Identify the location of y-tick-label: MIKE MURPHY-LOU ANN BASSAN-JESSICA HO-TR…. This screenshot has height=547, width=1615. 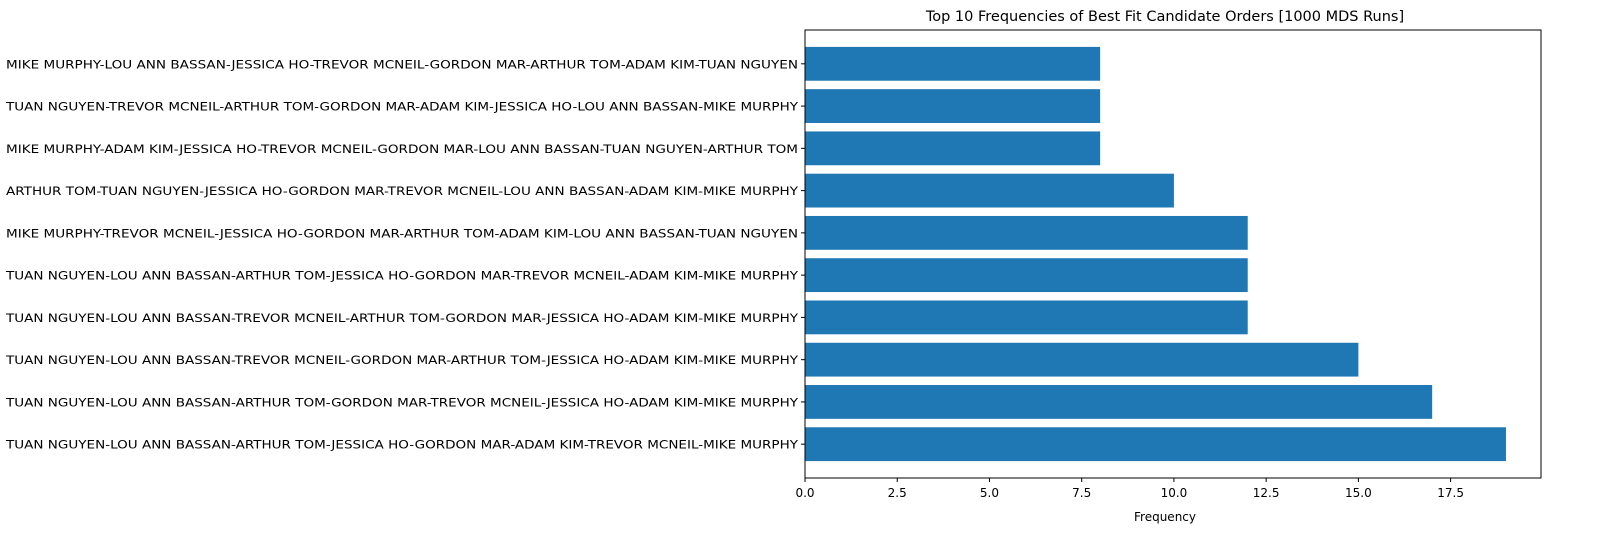
(402, 64).